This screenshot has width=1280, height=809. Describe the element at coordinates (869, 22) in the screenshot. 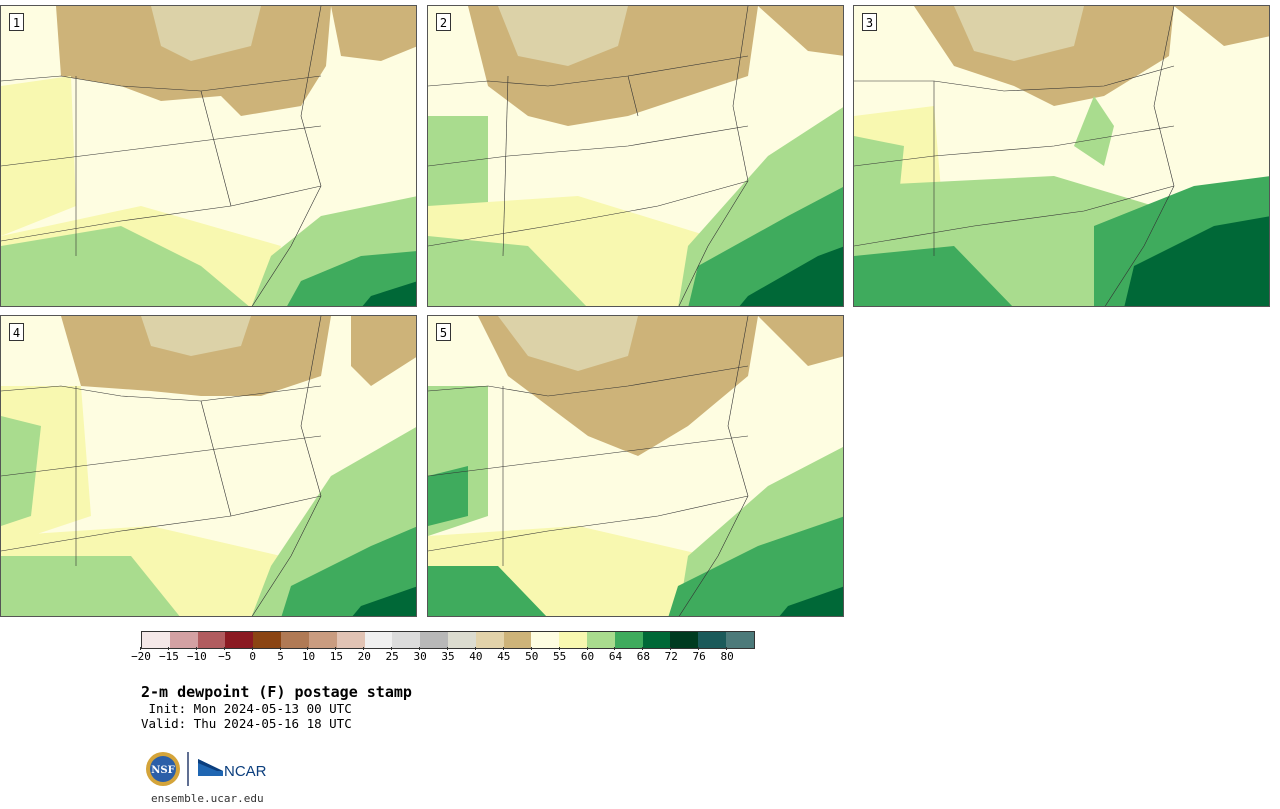

I see `panel-number: 3` at that location.